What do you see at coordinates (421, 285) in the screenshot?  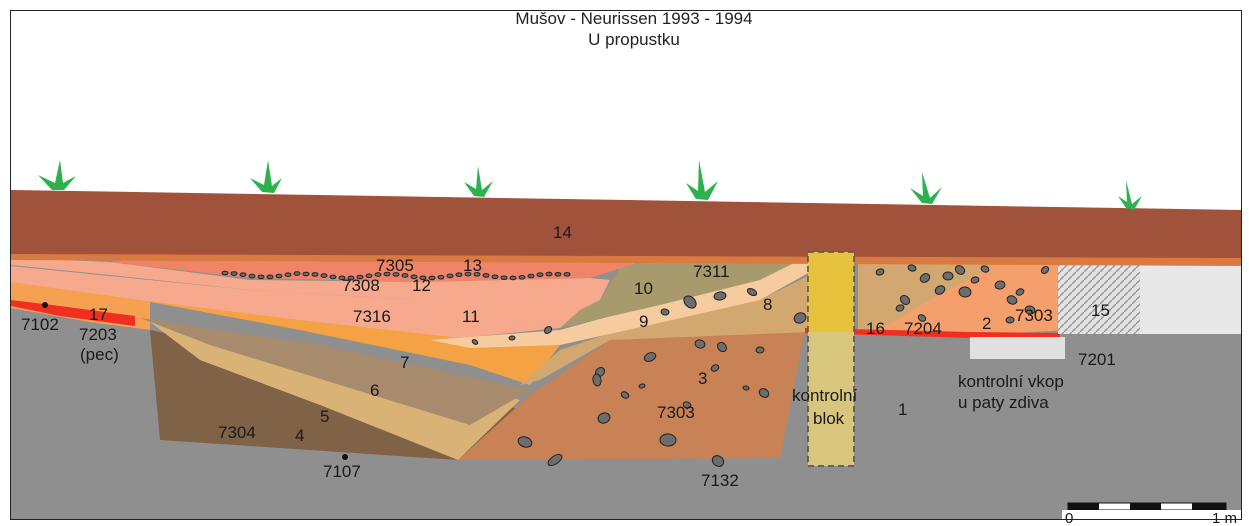 I see `label-12: 12` at bounding box center [421, 285].